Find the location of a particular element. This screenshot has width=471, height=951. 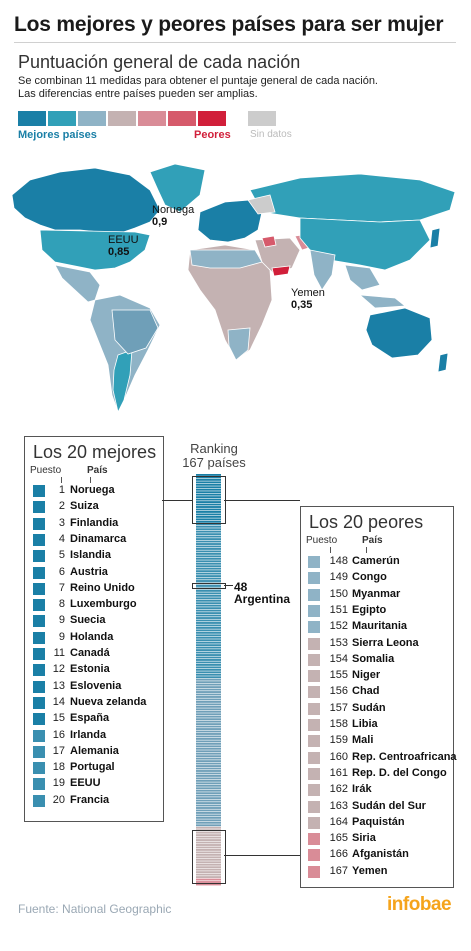

map-indonesia is located at coordinates (382, 301).